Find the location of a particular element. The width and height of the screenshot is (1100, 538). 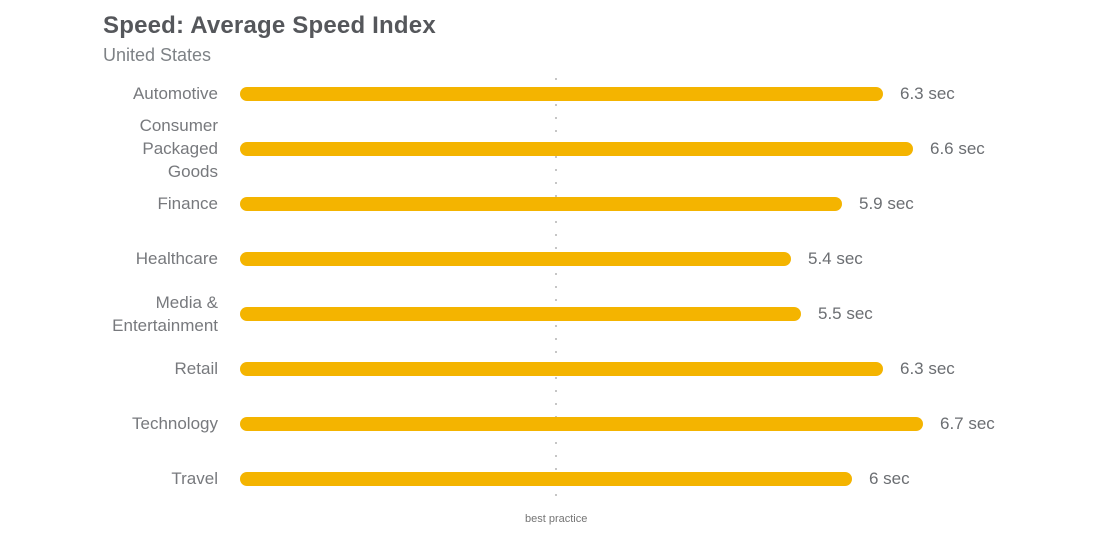

category-label: Automotive is located at coordinates (175, 93).